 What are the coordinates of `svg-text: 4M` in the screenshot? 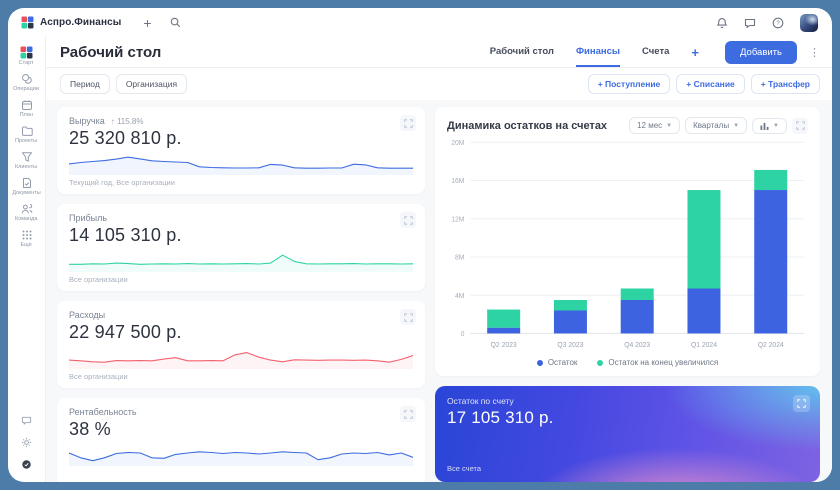 It's located at (460, 296).